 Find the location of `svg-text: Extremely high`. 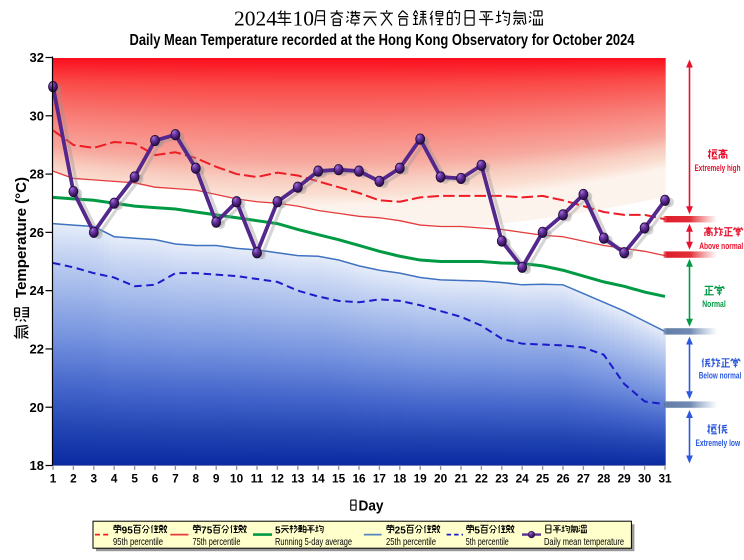

svg-text: Extremely high is located at coordinates (718, 168).